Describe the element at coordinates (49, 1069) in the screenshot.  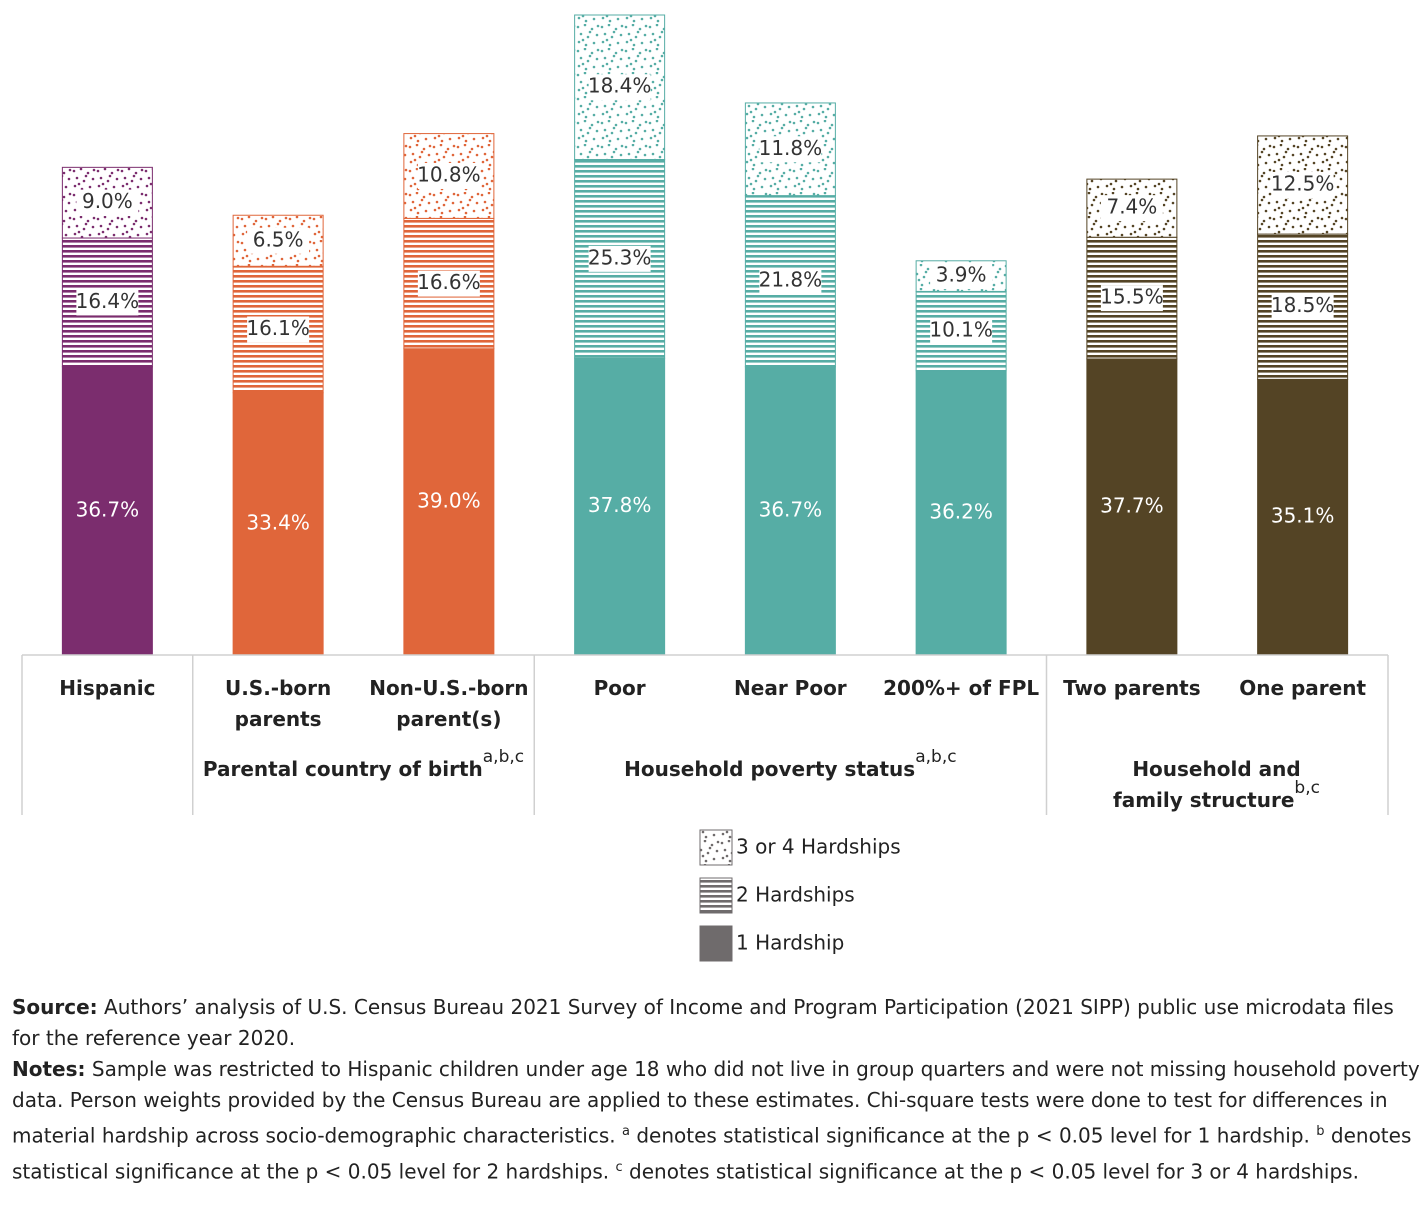
I see `notes-label: Notes:` at that location.